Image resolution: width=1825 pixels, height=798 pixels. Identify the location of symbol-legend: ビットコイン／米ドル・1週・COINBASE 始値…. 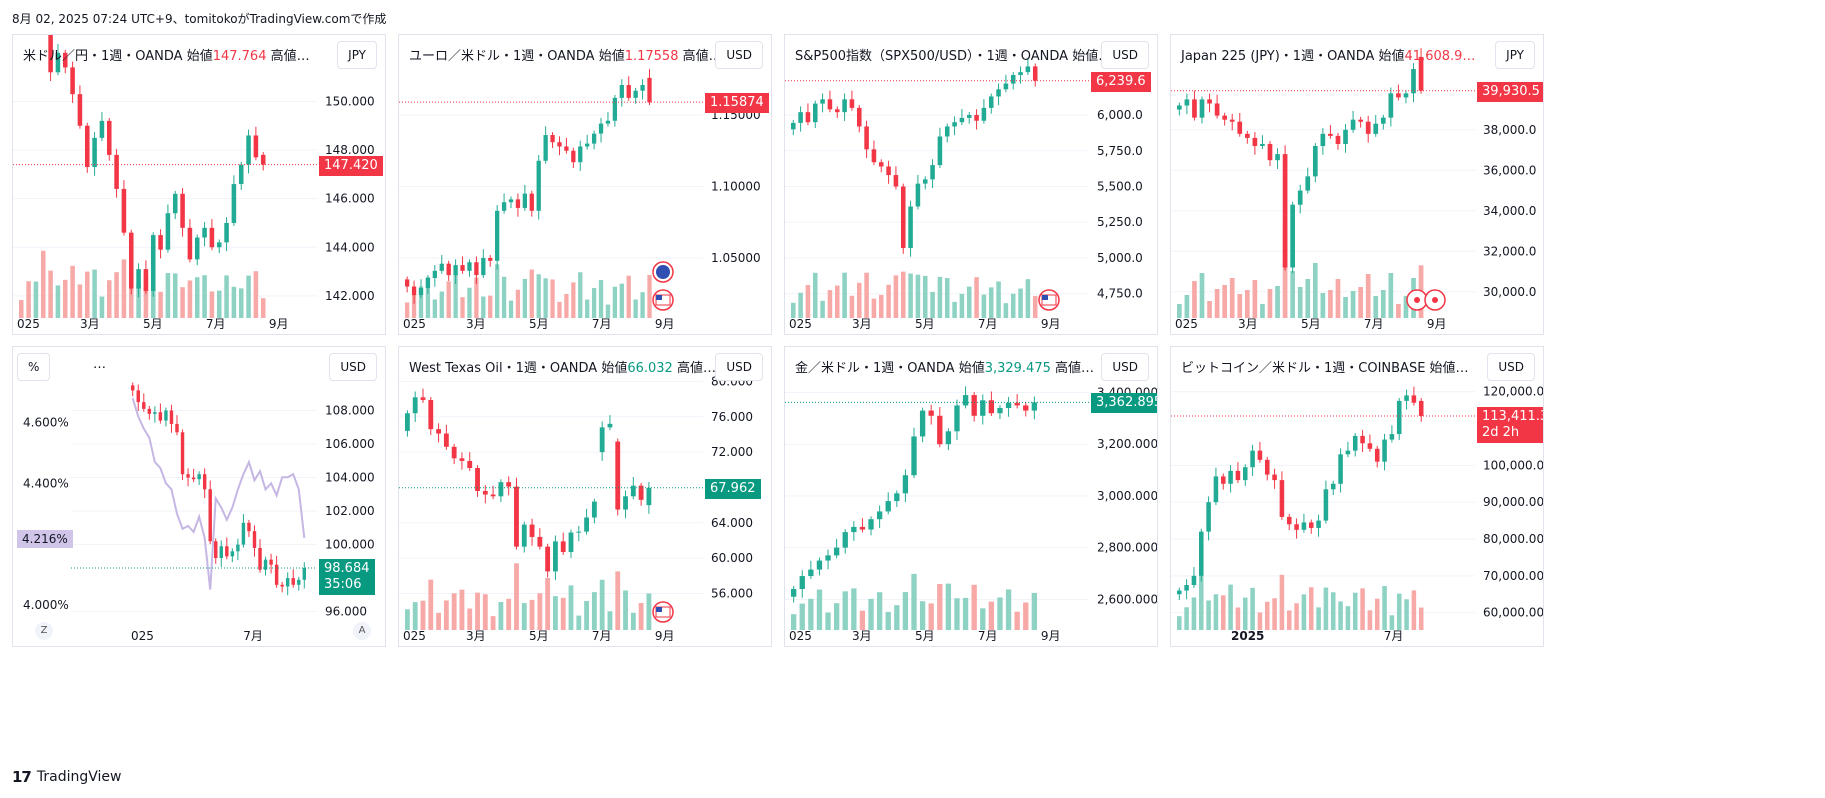
(1325, 366).